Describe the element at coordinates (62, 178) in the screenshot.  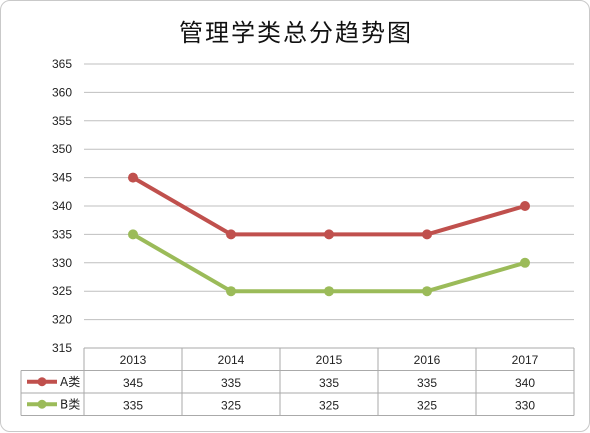
I see `y-tick-label: 345` at that location.